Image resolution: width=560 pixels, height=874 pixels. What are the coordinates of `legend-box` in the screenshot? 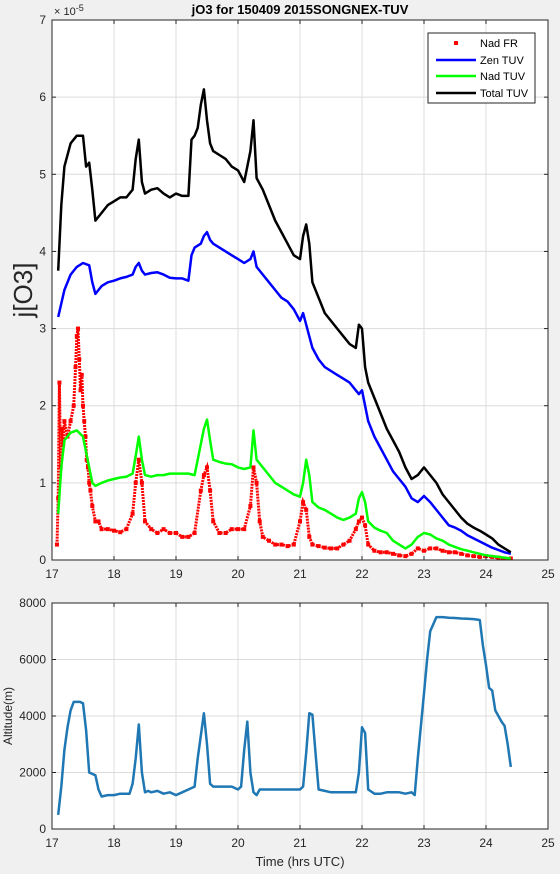 It's located at (481, 68).